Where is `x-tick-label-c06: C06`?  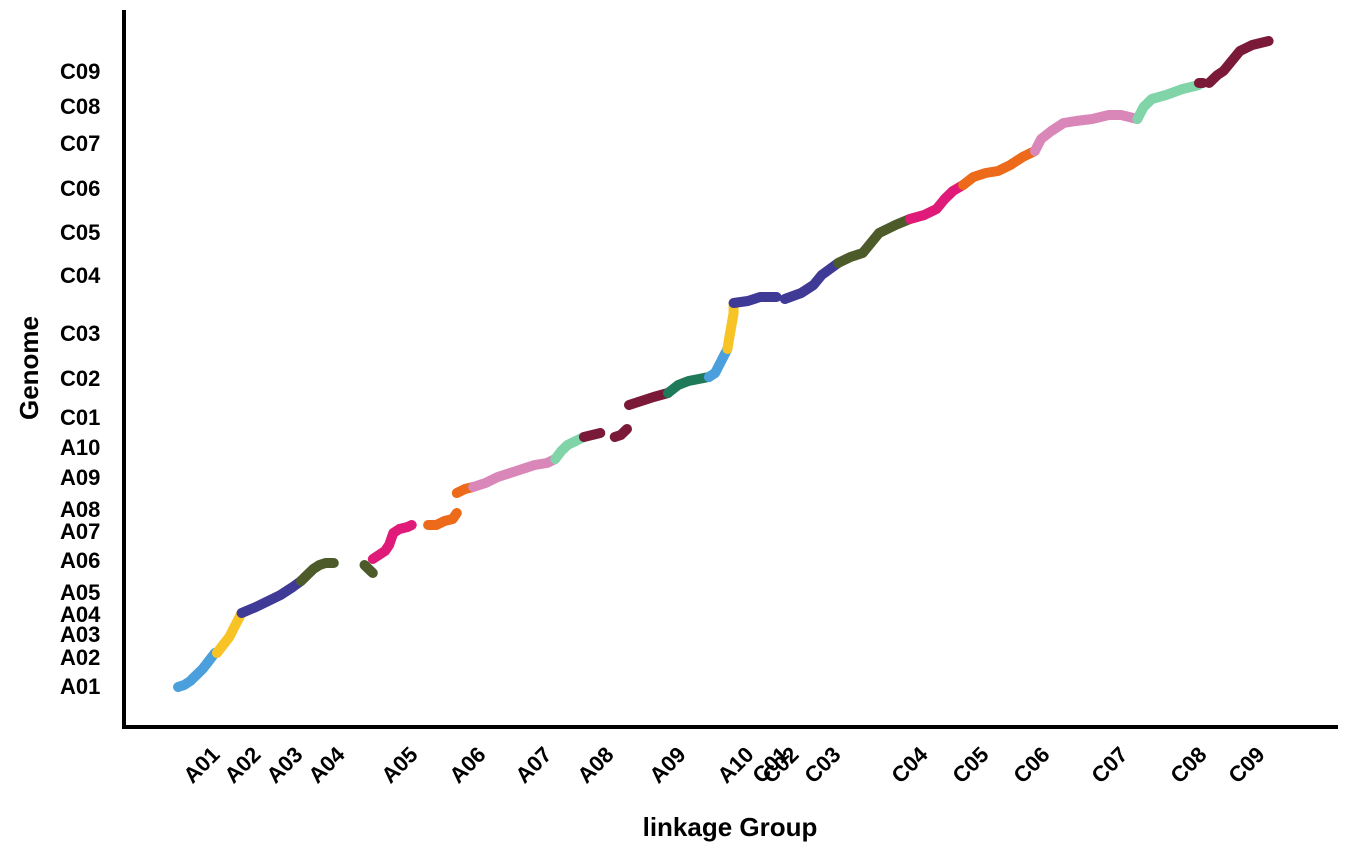 x-tick-label-c06: C06 is located at coordinates (1031, 765).